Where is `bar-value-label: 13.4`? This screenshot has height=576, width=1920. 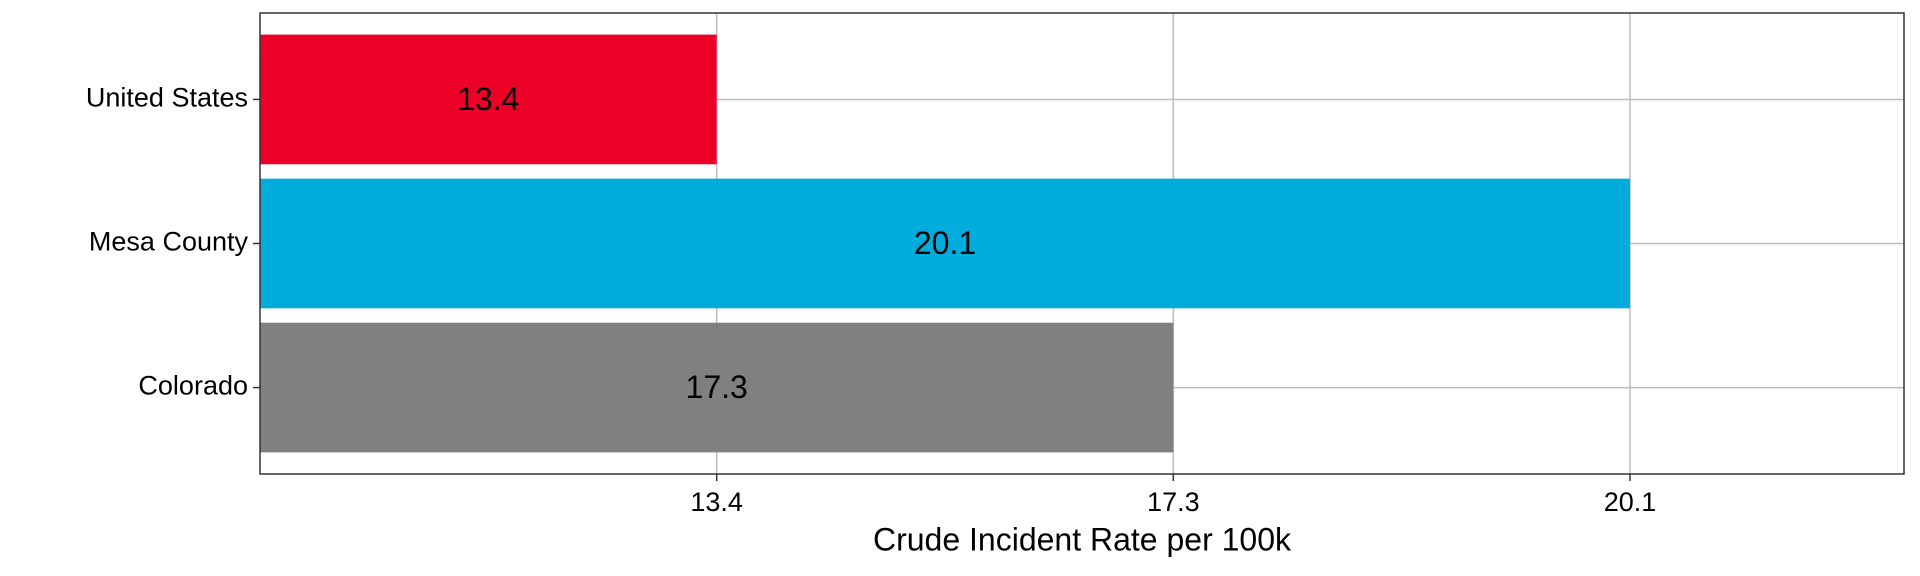
bar-value-label: 13.4 is located at coordinates (488, 99).